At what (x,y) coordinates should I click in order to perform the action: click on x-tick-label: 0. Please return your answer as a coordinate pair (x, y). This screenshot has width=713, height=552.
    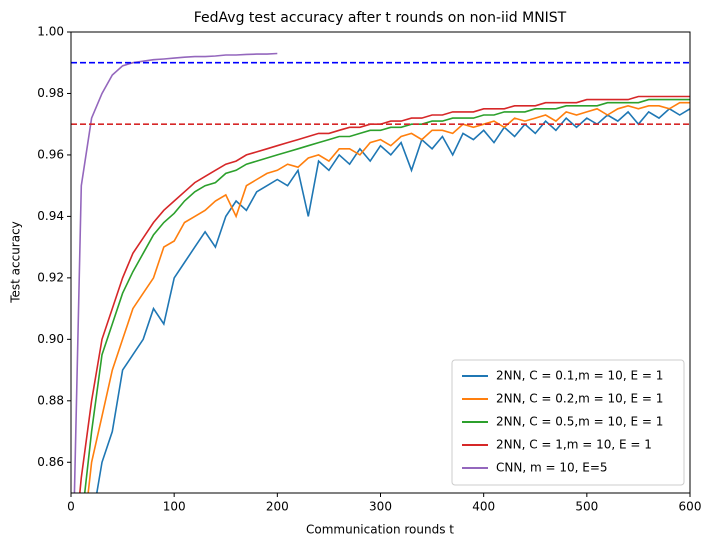
    Looking at the image, I should click on (71, 507).